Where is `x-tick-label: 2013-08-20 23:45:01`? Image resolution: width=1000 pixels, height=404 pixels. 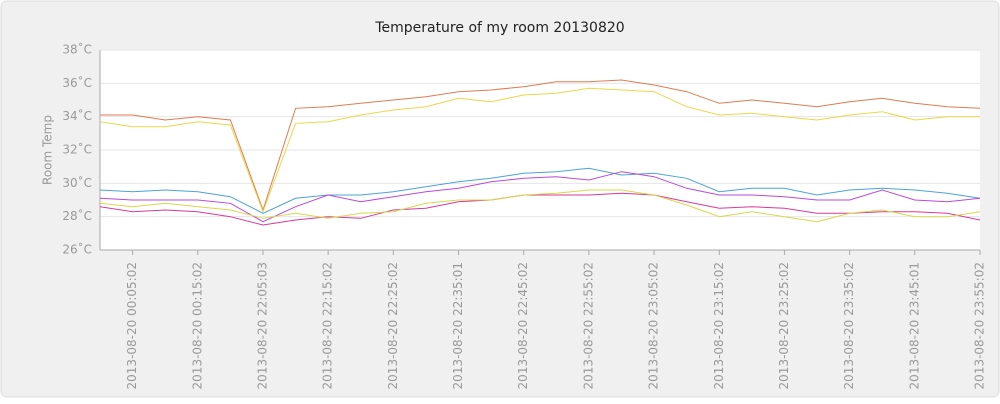 x-tick-label: 2013-08-20 23:45:01 is located at coordinates (914, 325).